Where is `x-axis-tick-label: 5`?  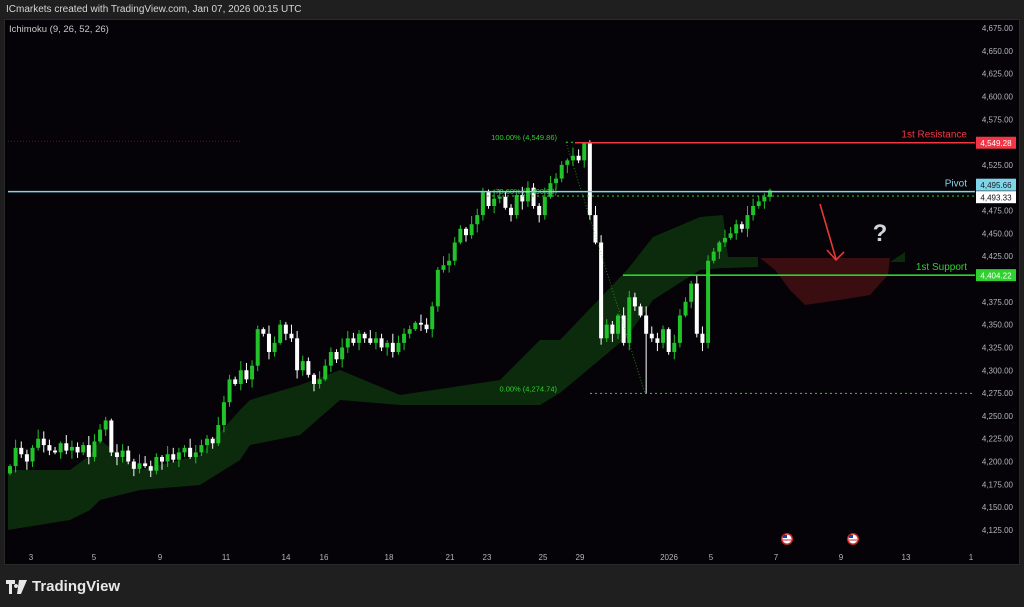
x-axis-tick-label: 5 is located at coordinates (94, 557).